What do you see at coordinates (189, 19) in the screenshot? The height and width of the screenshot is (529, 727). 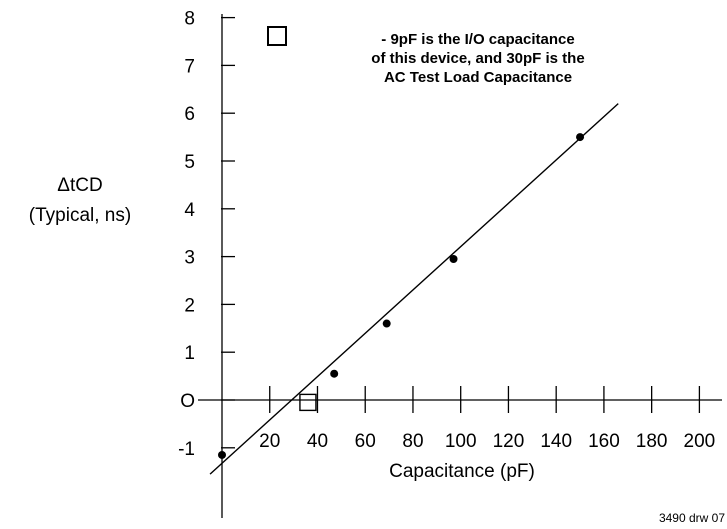 I see `y-tick-label: 8` at bounding box center [189, 19].